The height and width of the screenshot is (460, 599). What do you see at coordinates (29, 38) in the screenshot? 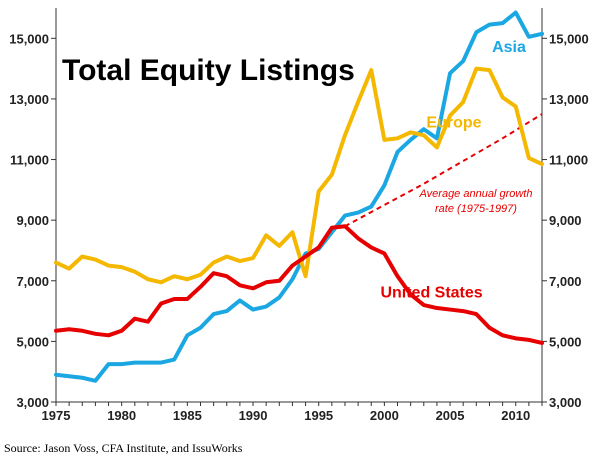
I see `y-tick-label-left: 15,000` at bounding box center [29, 38].